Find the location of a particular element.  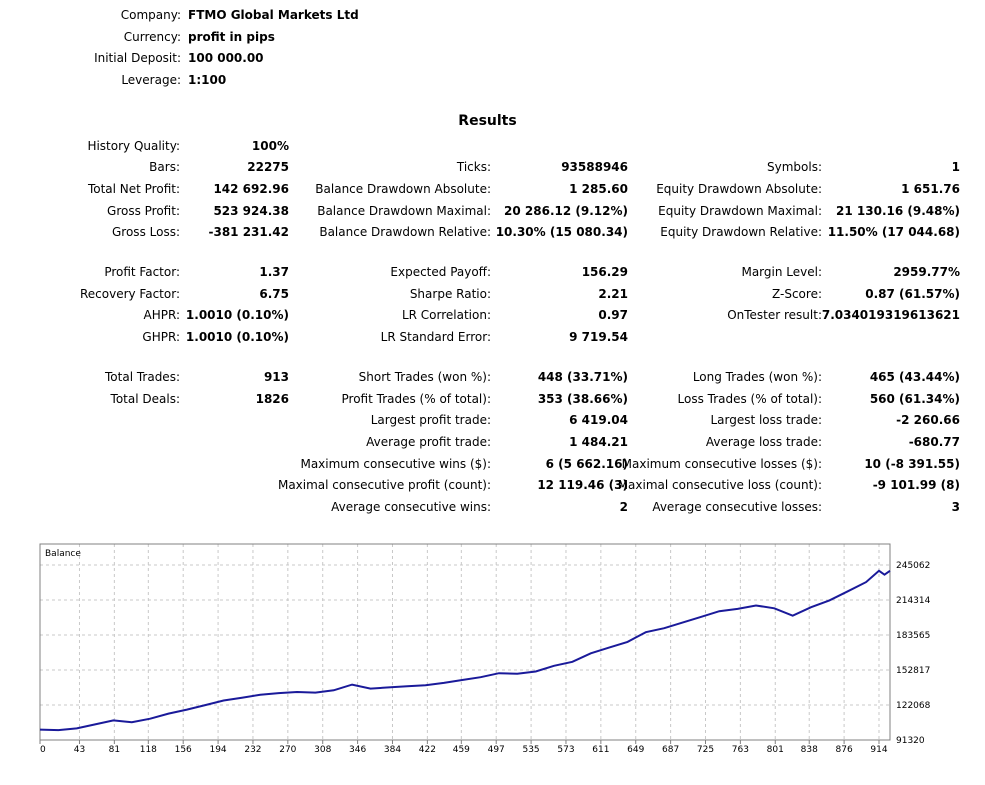

stat-label: Average consecutive wins: is located at coordinates (411, 507).